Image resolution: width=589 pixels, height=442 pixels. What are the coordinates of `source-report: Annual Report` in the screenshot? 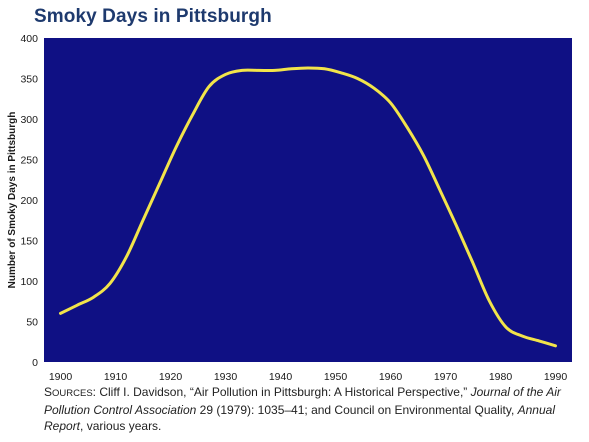 It's located at (299, 418).